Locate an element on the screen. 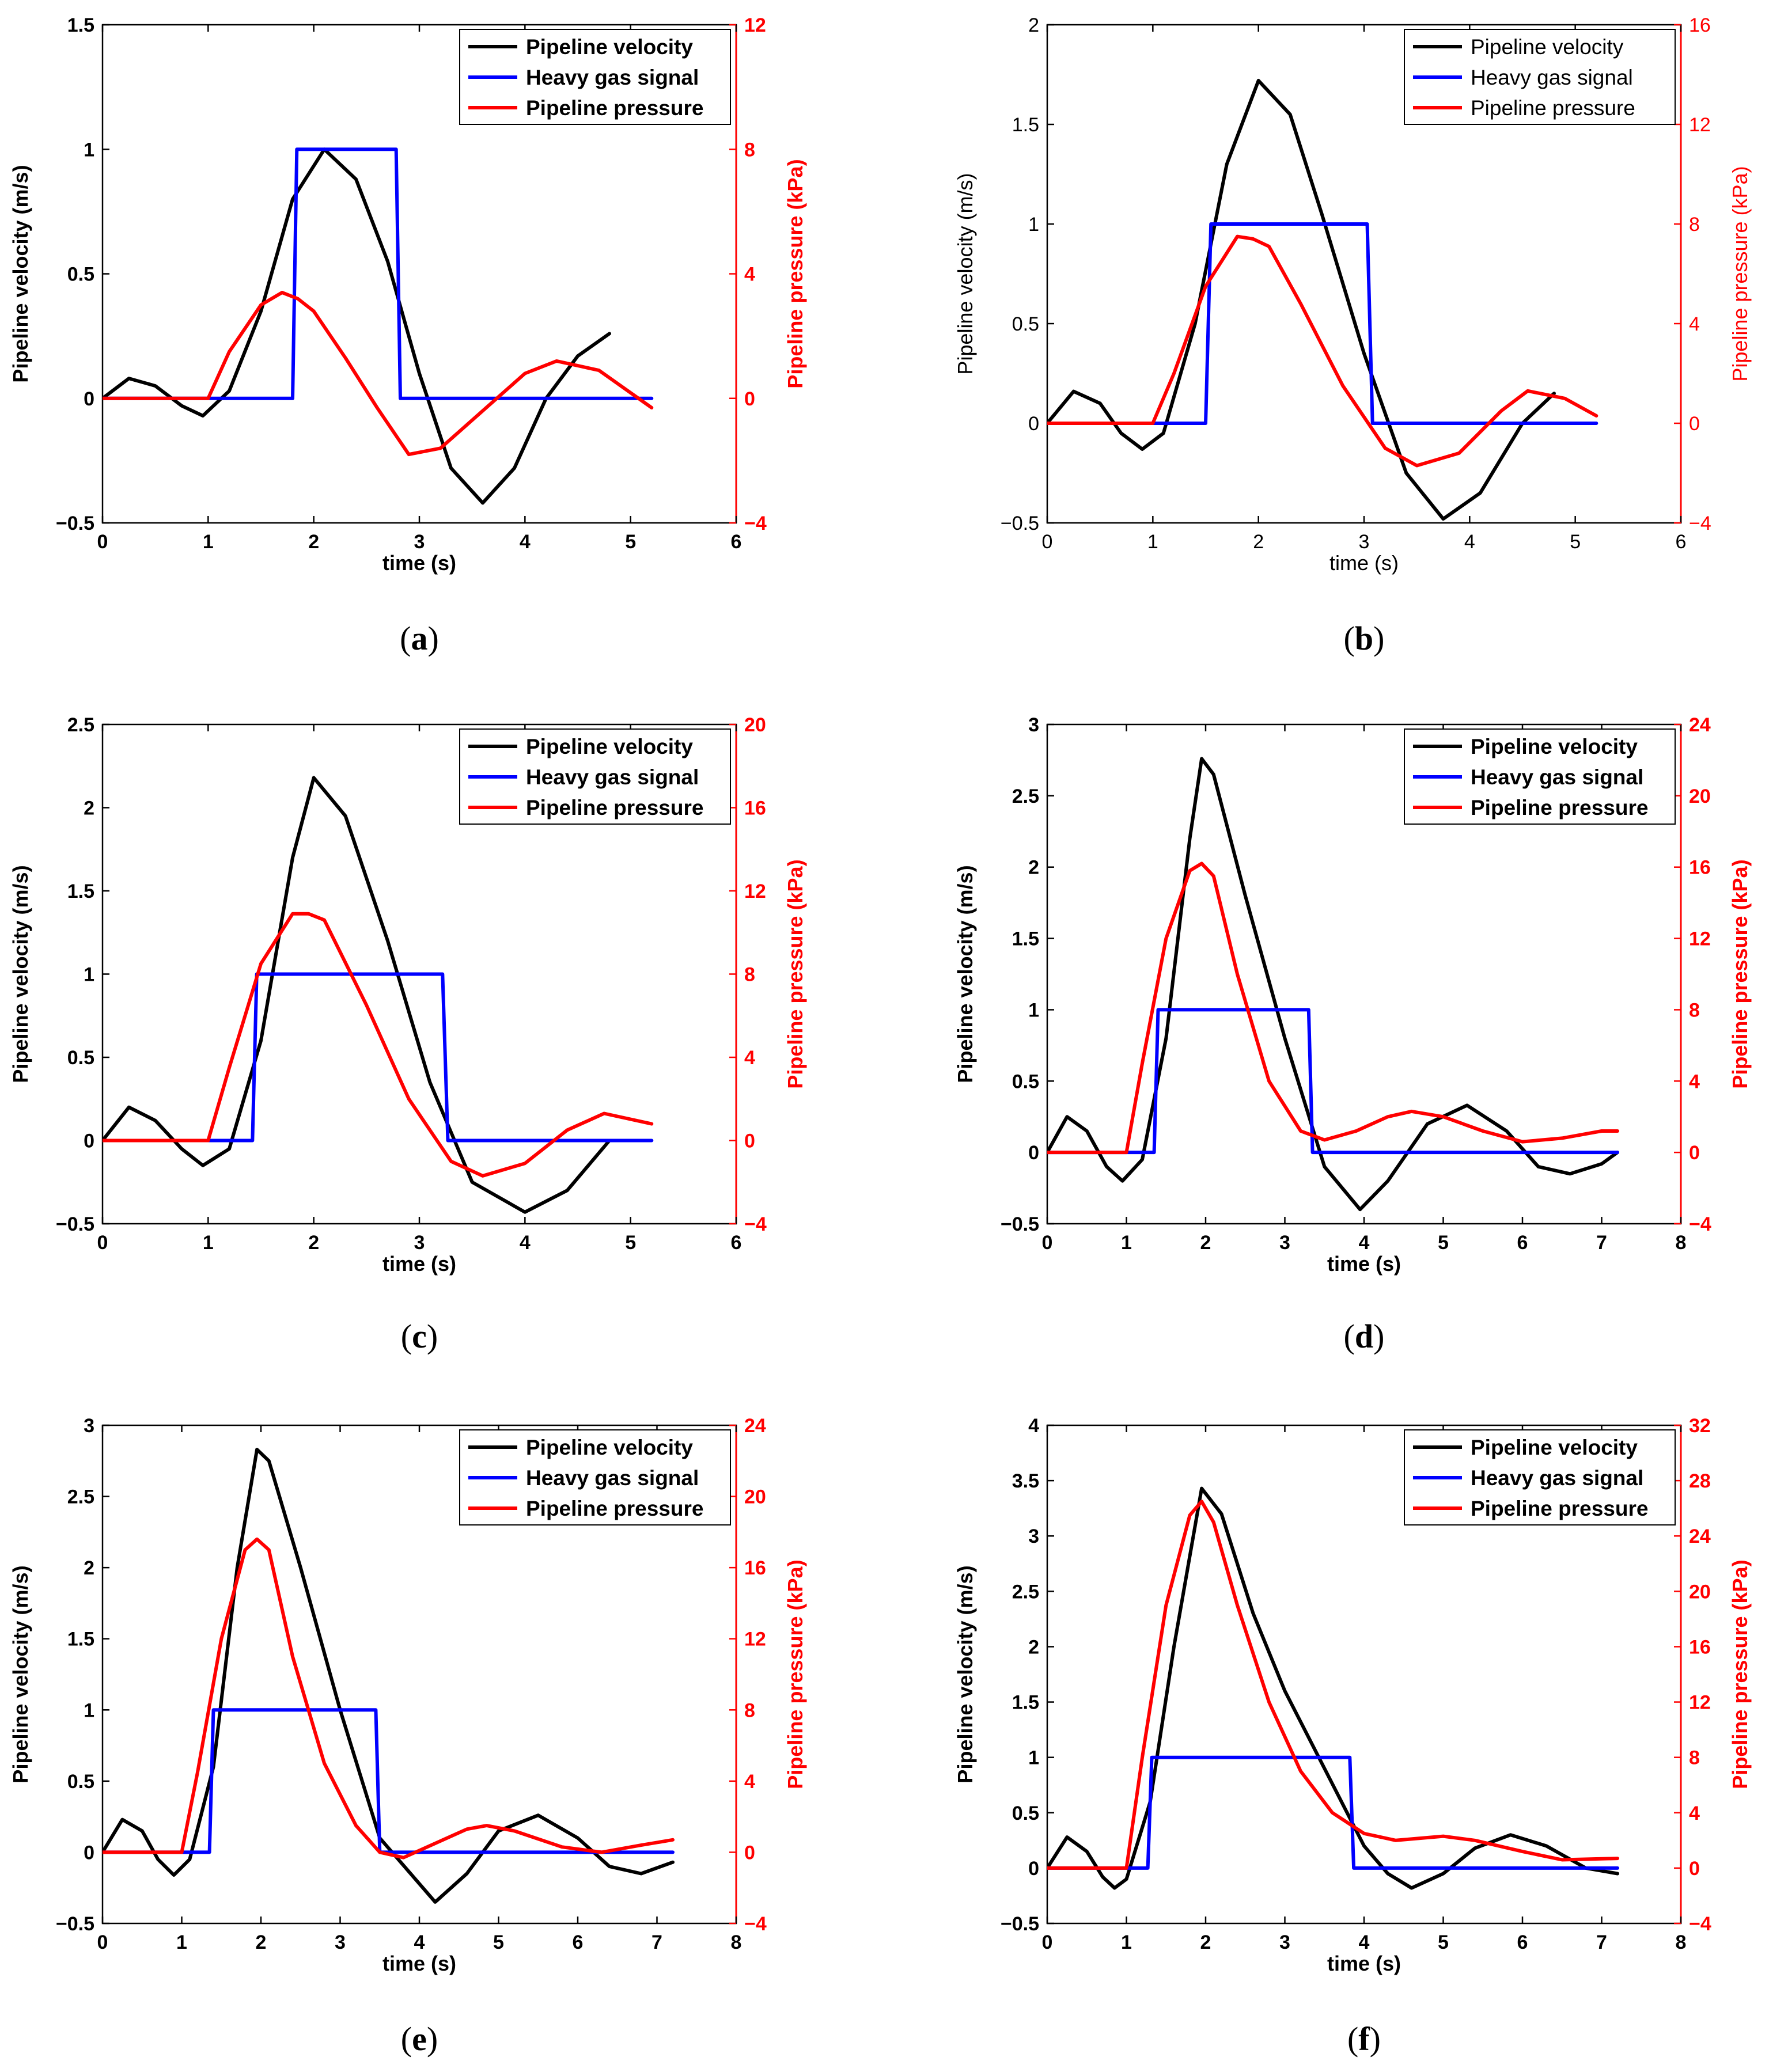 This screenshot has width=1769, height=2072. subfigure-caption: (a) is located at coordinates (419, 638).